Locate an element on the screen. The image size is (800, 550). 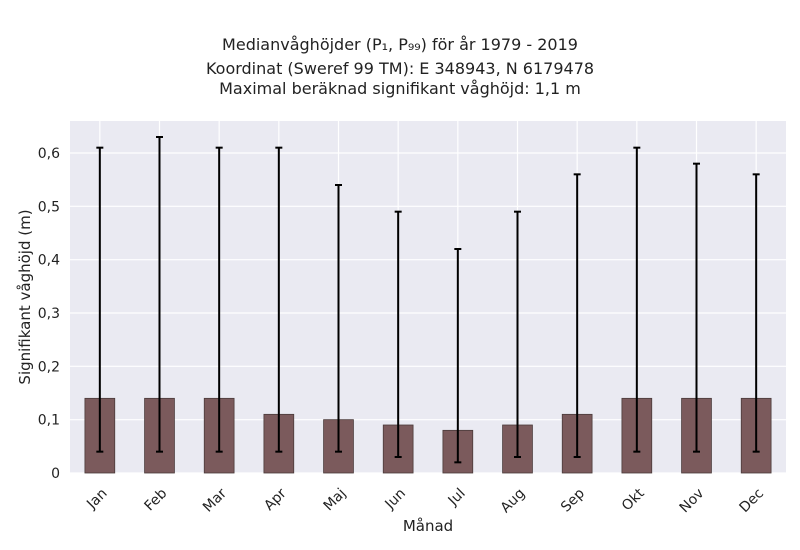
x-tick-label: Dec is located at coordinates (752, 501).